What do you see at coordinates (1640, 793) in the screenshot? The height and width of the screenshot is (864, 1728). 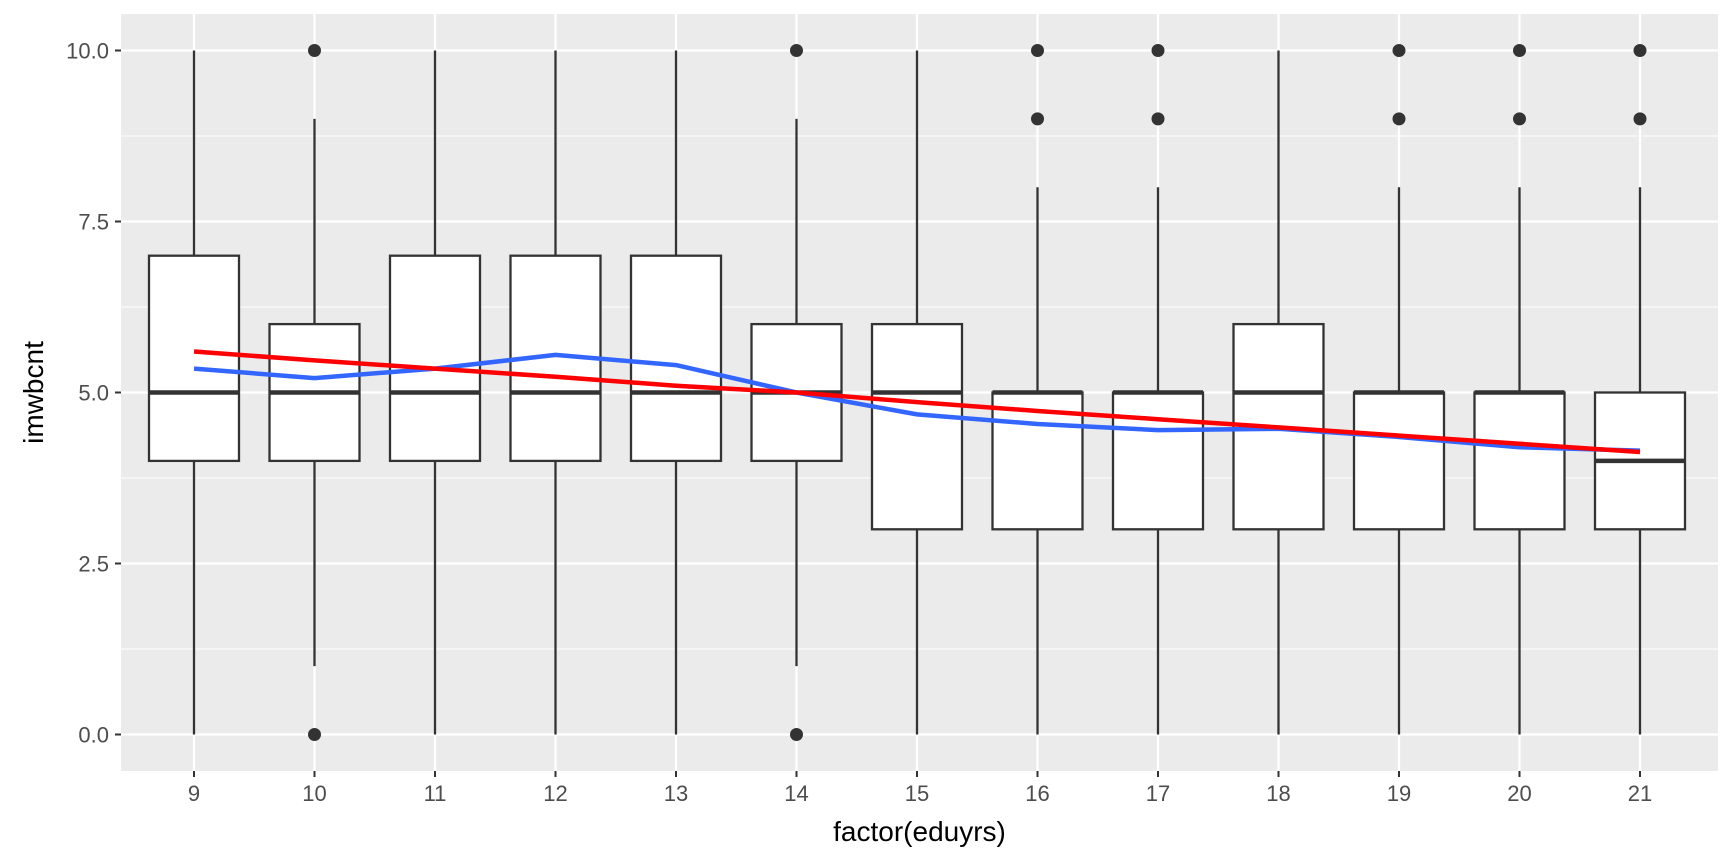 I see `x-tick-label: 21` at bounding box center [1640, 793].